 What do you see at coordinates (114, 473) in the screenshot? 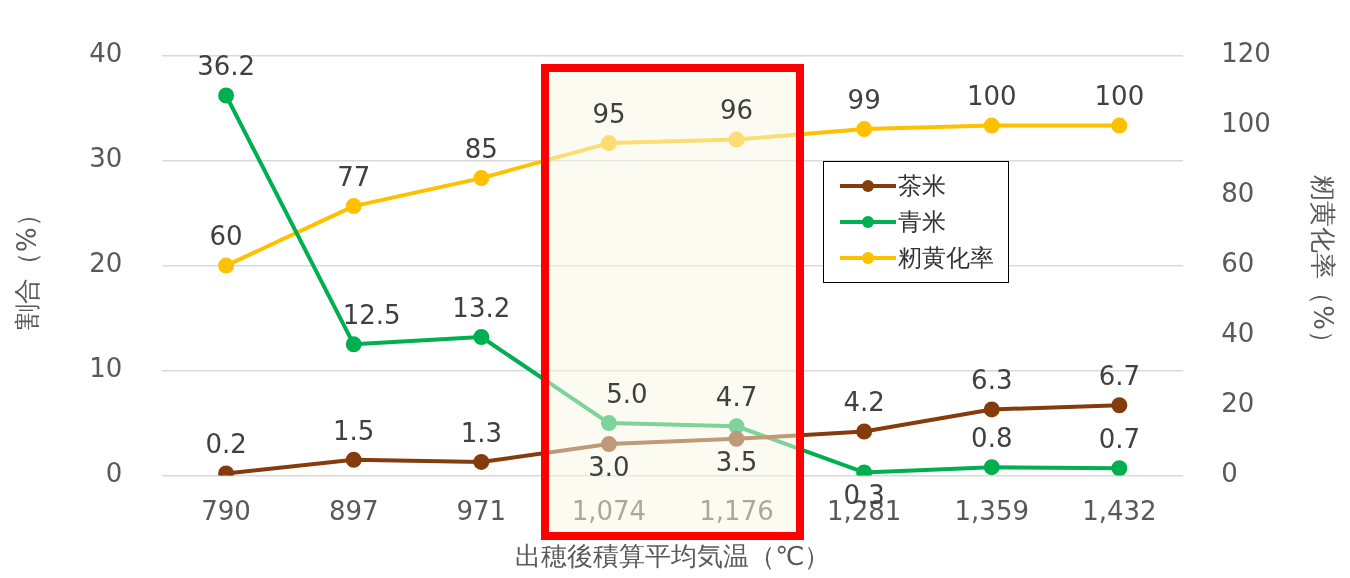
I see `y-tick-label: 0` at bounding box center [114, 473].